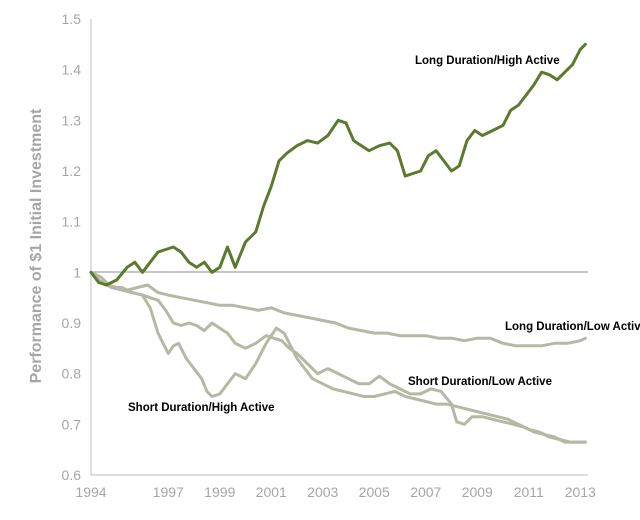 The height and width of the screenshot is (520, 640). Describe the element at coordinates (580, 492) in the screenshot. I see `x-tick-label: 2013` at that location.